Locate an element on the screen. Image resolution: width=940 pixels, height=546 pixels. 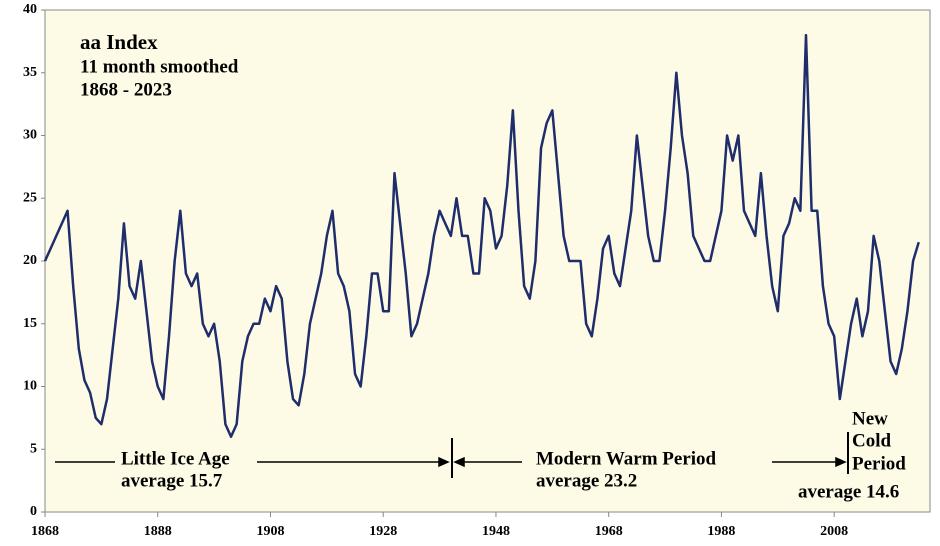
x-tick-label: 1868 is located at coordinates (45, 531).